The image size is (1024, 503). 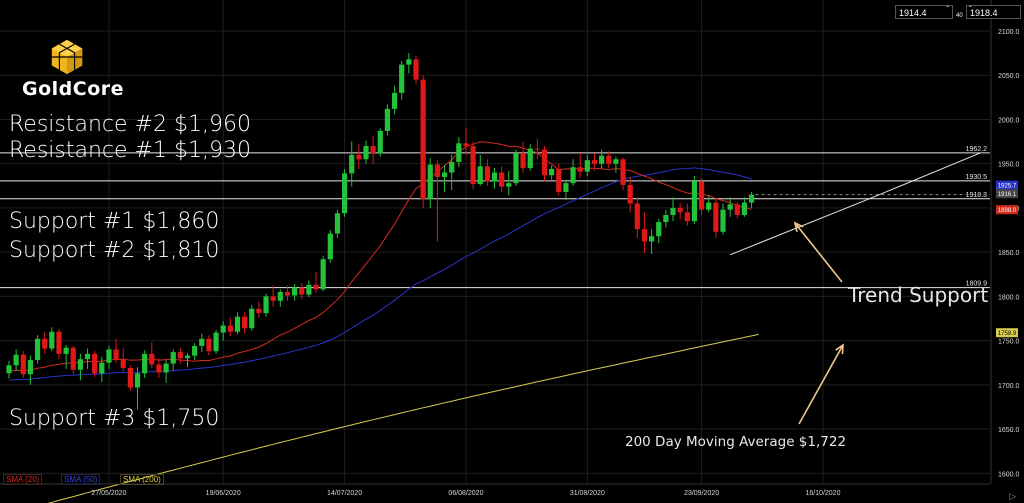 What do you see at coordinates (959, 16) in the screenshot?
I see `spread-value: 40` at bounding box center [959, 16].